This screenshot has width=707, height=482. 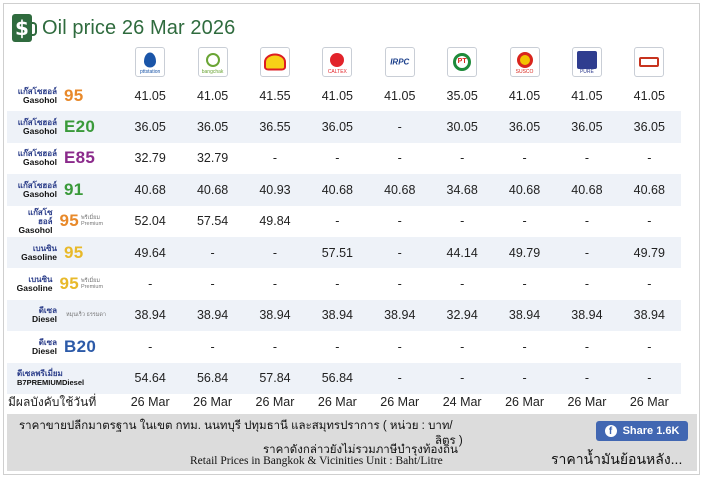 I want to click on brand-cell-pt: PT, so click(x=462, y=61).